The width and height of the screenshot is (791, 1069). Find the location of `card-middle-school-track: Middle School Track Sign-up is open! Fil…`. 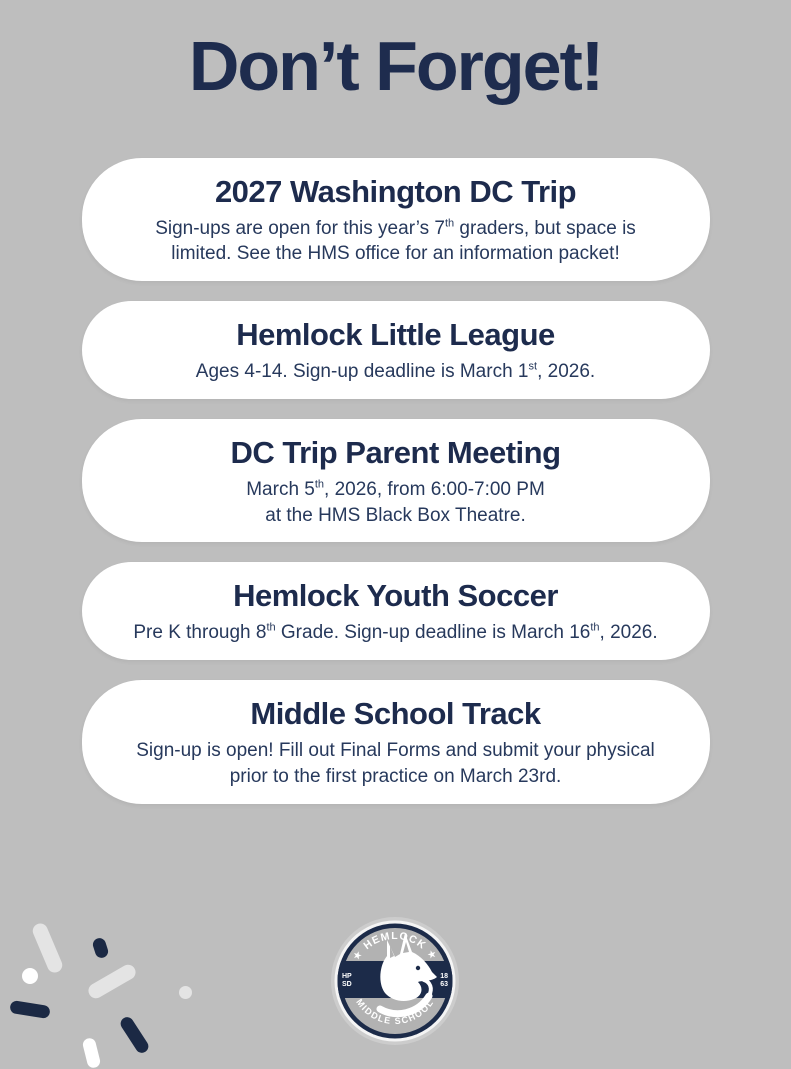

card-middle-school-track: Middle School Track Sign-up is open! Fil… is located at coordinates (395, 742).